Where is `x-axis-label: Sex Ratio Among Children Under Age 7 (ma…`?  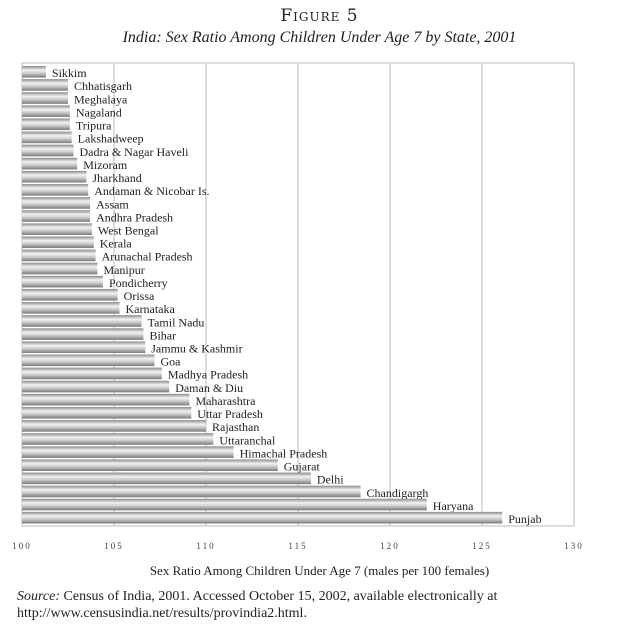 x-axis-label: Sex Ratio Among Children Under Age 7 (ma… is located at coordinates (319, 570).